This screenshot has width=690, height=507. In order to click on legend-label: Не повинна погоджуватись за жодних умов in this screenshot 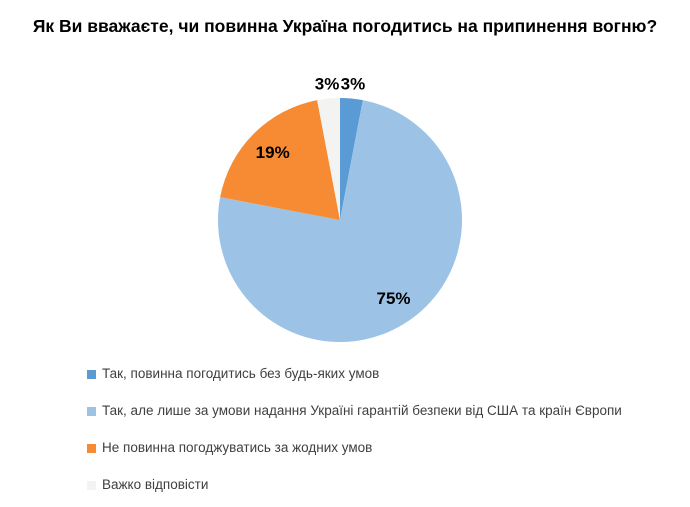, I will do `click(237, 447)`.